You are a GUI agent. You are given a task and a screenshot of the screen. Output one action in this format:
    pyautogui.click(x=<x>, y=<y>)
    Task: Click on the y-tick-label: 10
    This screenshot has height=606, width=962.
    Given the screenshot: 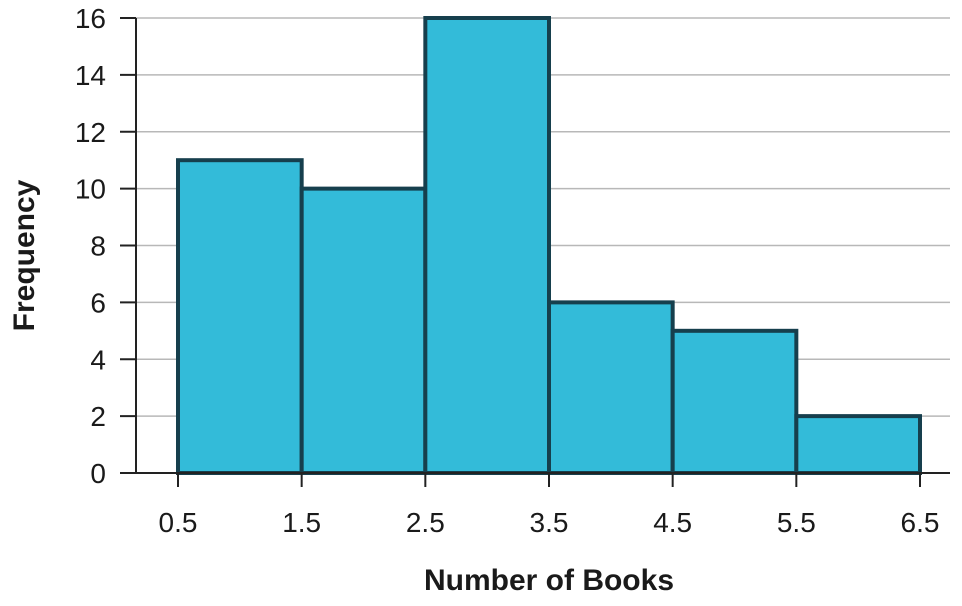 What is the action you would take?
    pyautogui.click(x=90, y=189)
    